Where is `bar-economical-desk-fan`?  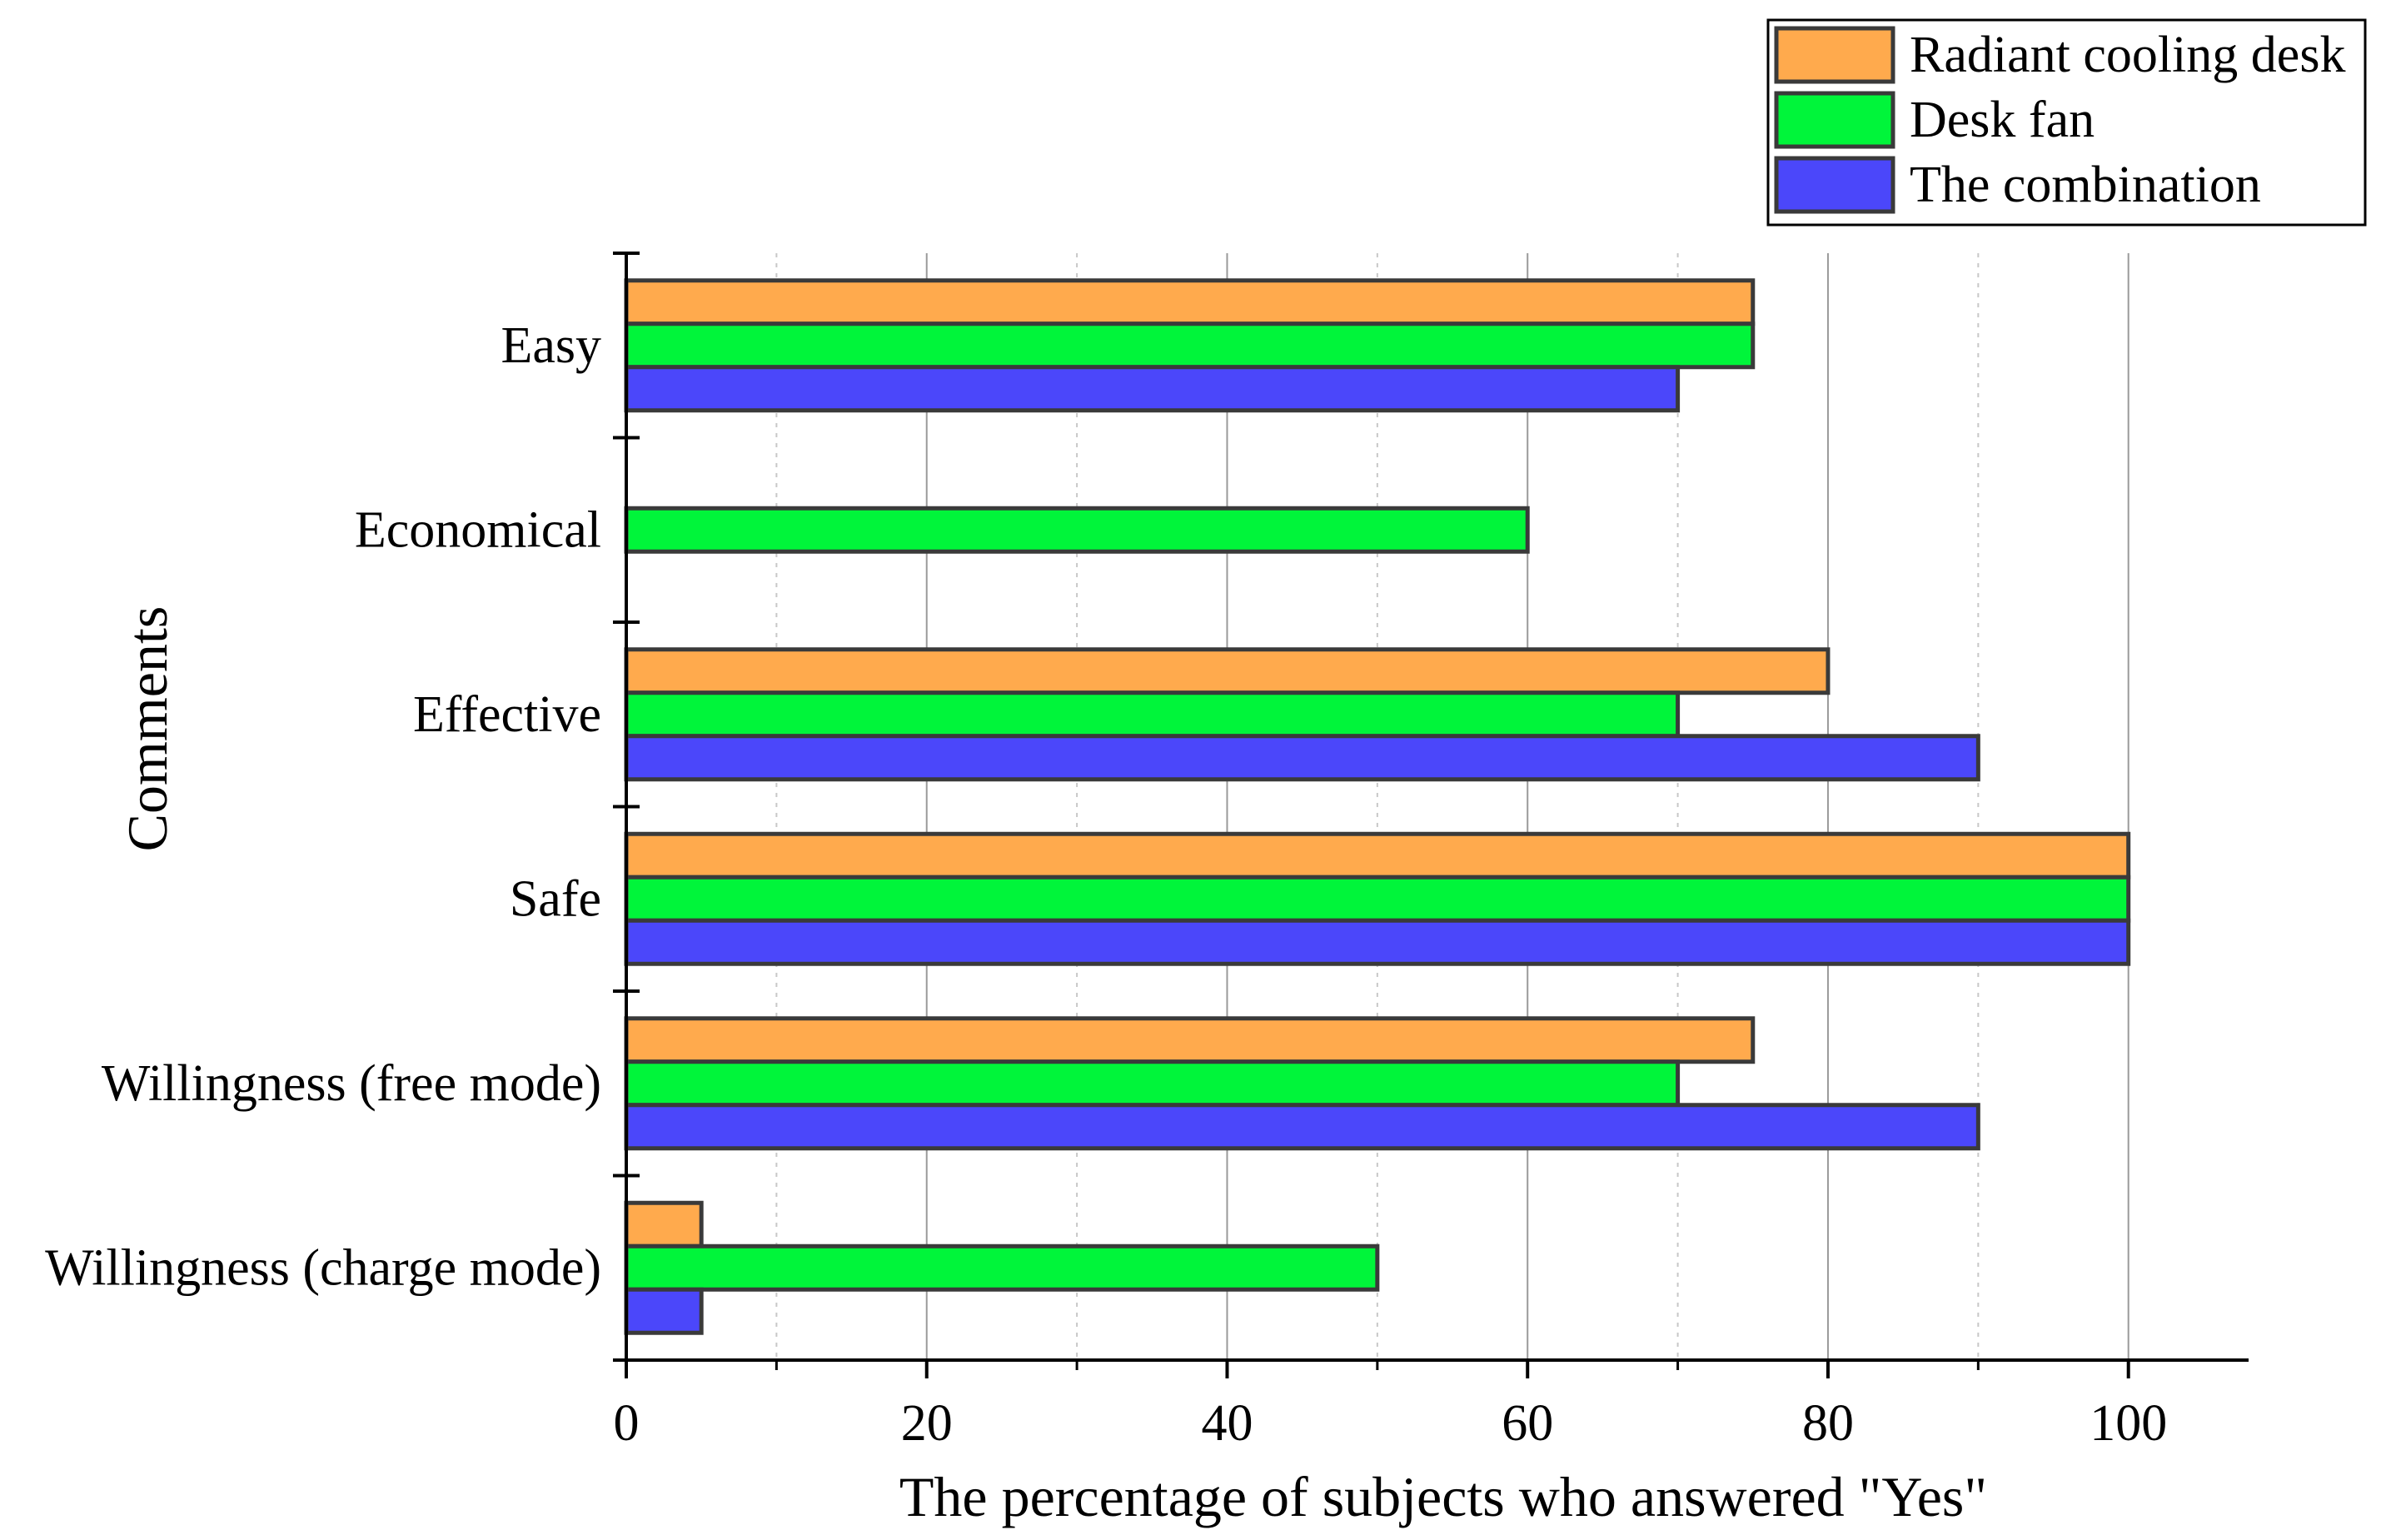
bar-economical-desk-fan is located at coordinates (1077, 530).